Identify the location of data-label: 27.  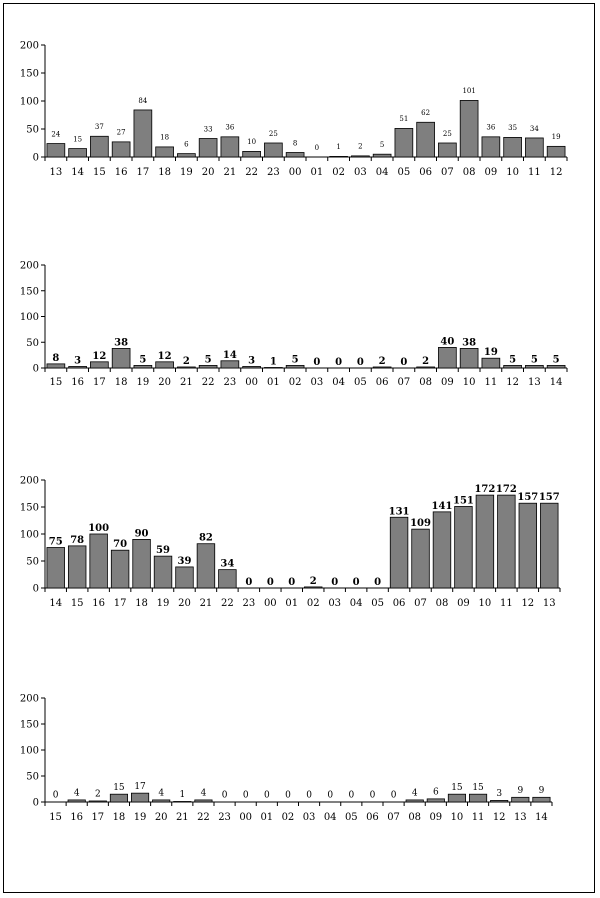
(121, 133).